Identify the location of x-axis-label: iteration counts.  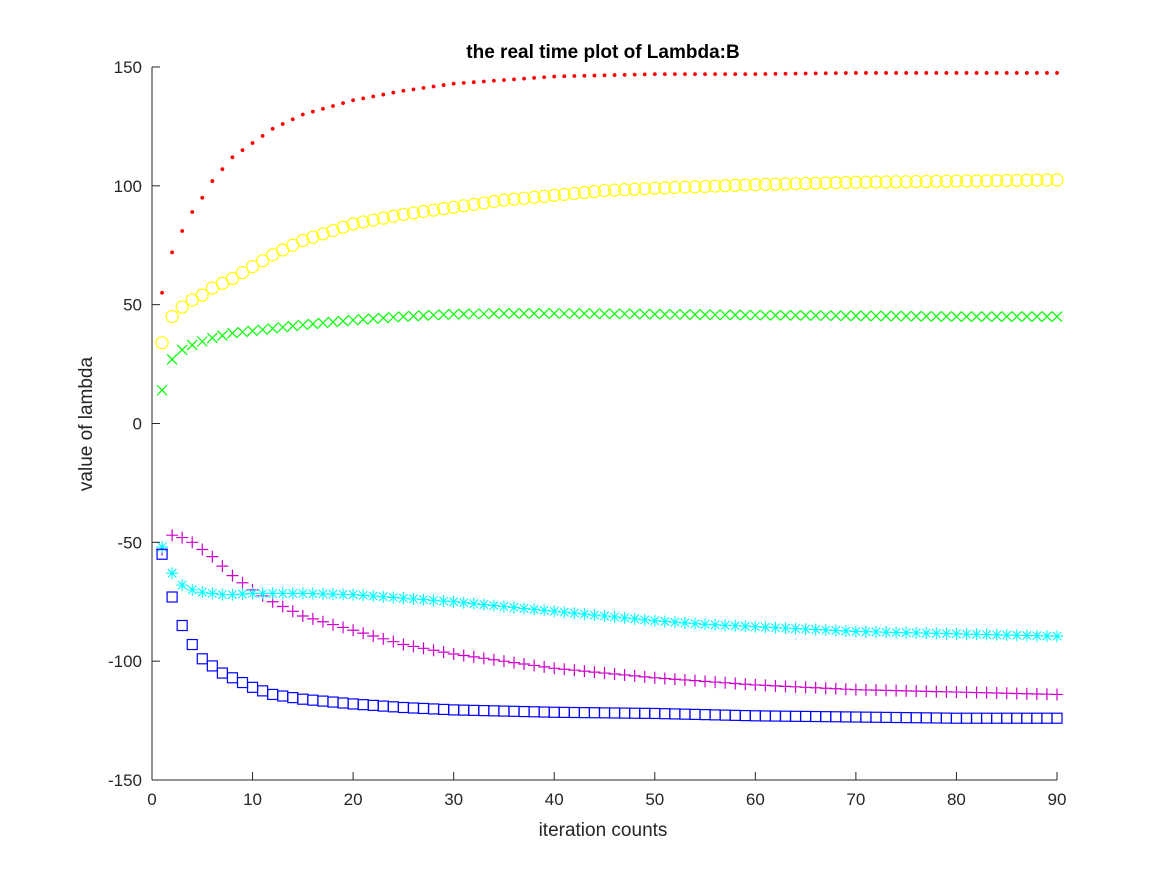
(603, 830).